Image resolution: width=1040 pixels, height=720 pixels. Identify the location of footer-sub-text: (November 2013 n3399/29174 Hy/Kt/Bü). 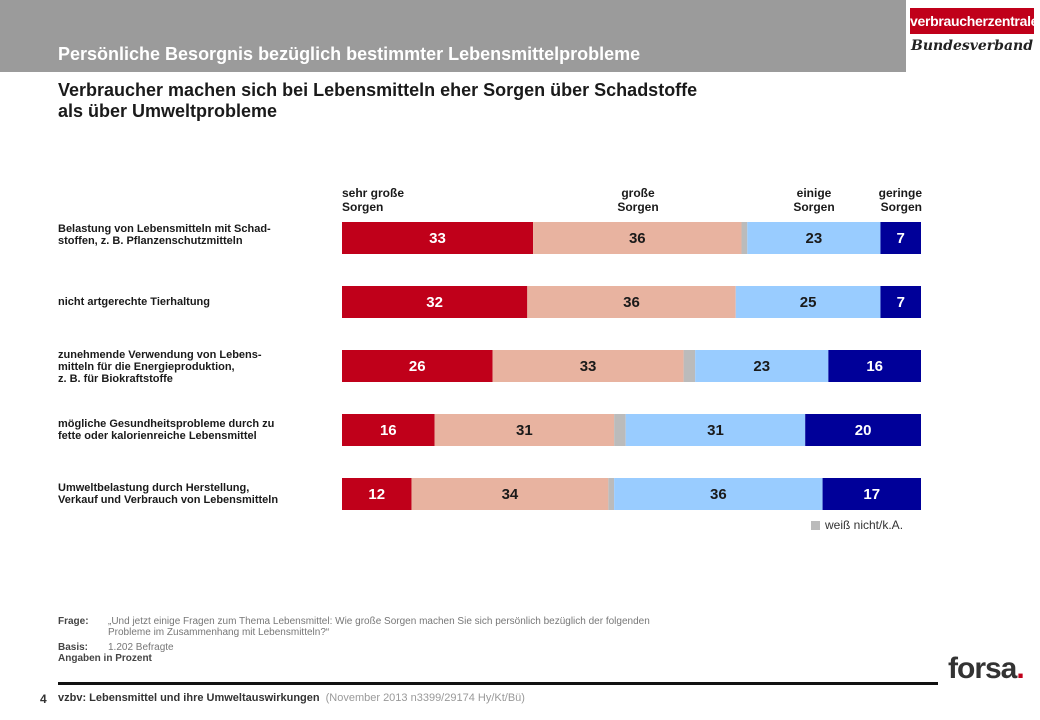
(425, 698).